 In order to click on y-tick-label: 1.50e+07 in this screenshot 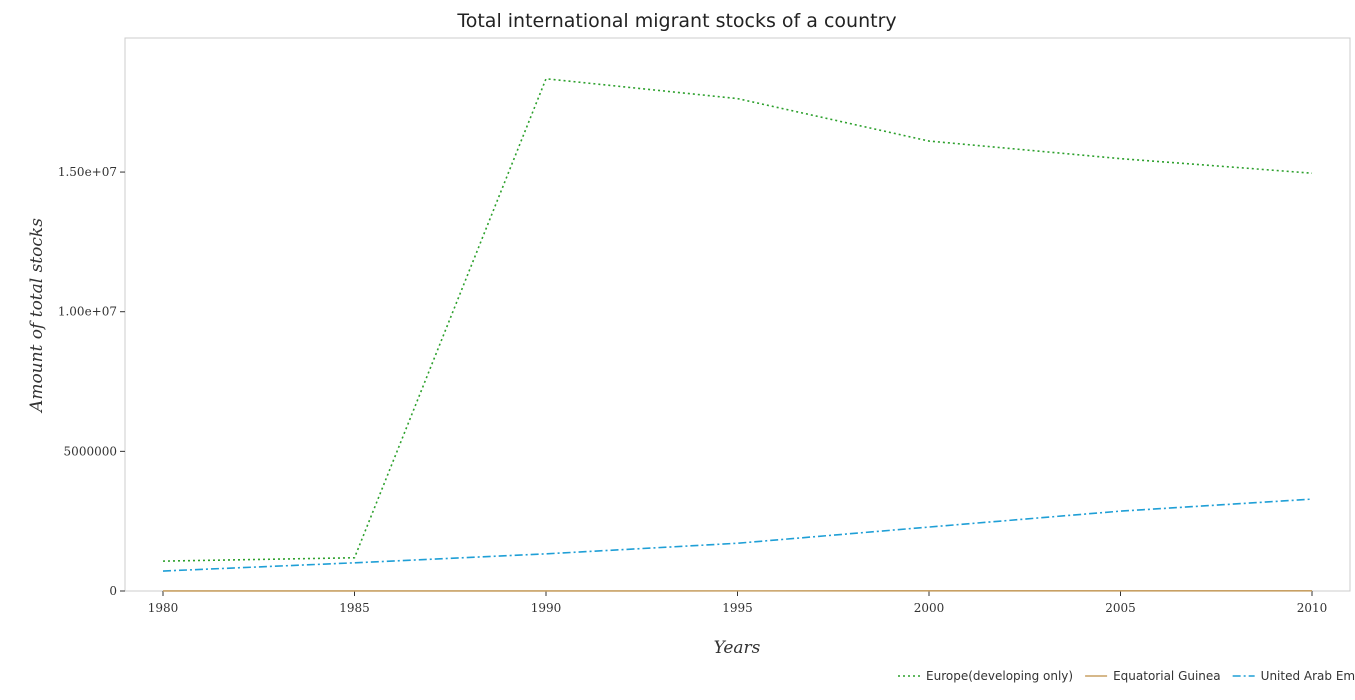, I will do `click(87, 172)`.